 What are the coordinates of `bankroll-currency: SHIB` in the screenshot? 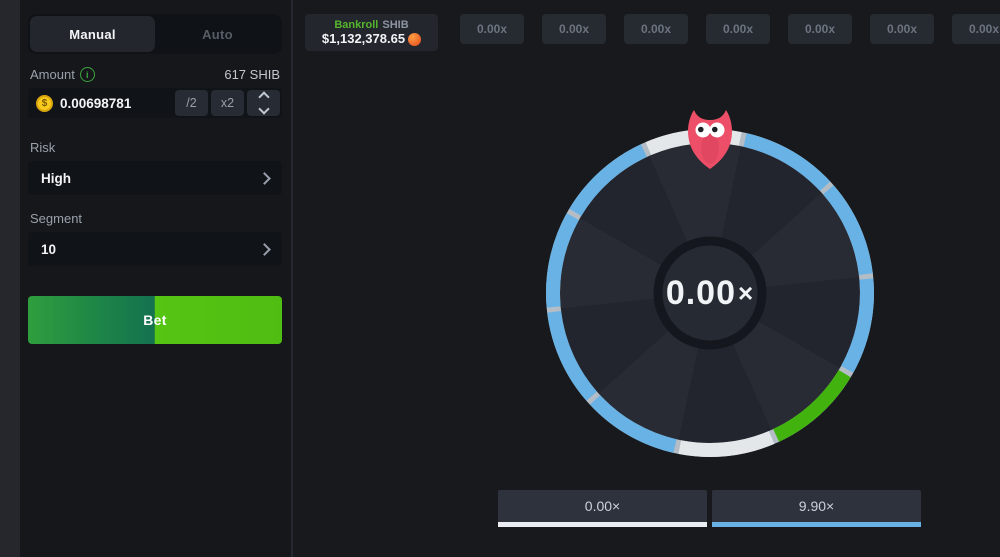 It's located at (395, 25).